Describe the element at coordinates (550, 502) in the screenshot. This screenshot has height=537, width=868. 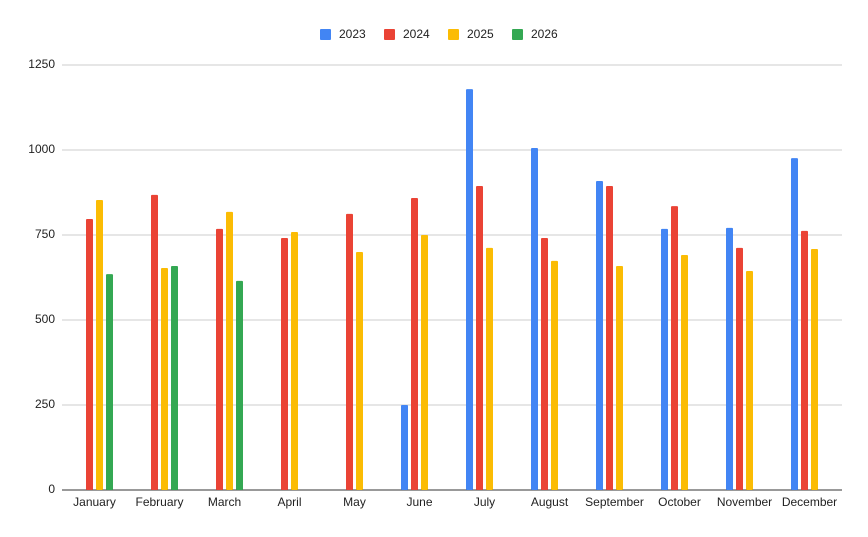
I see `x-tick-label: August` at that location.